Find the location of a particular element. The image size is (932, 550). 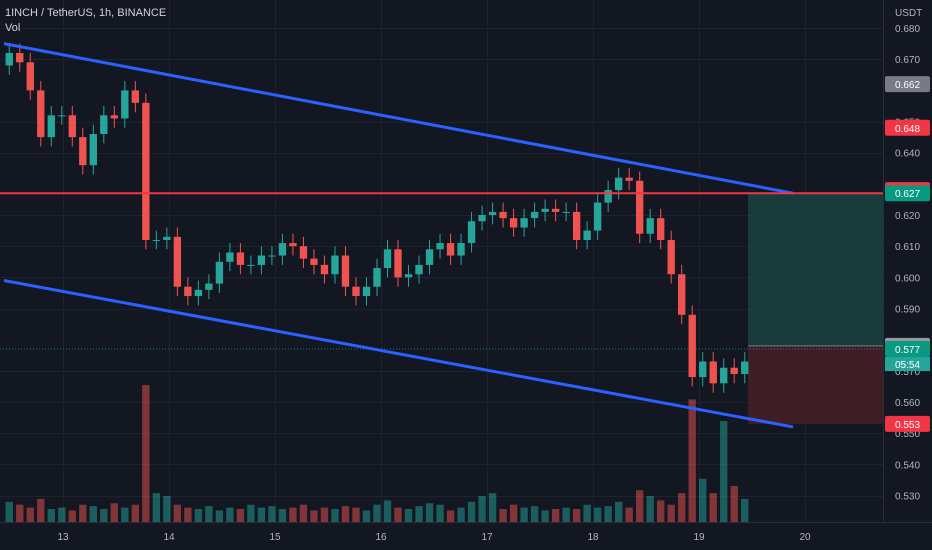

price-badge: 0.553 is located at coordinates (907, 423).